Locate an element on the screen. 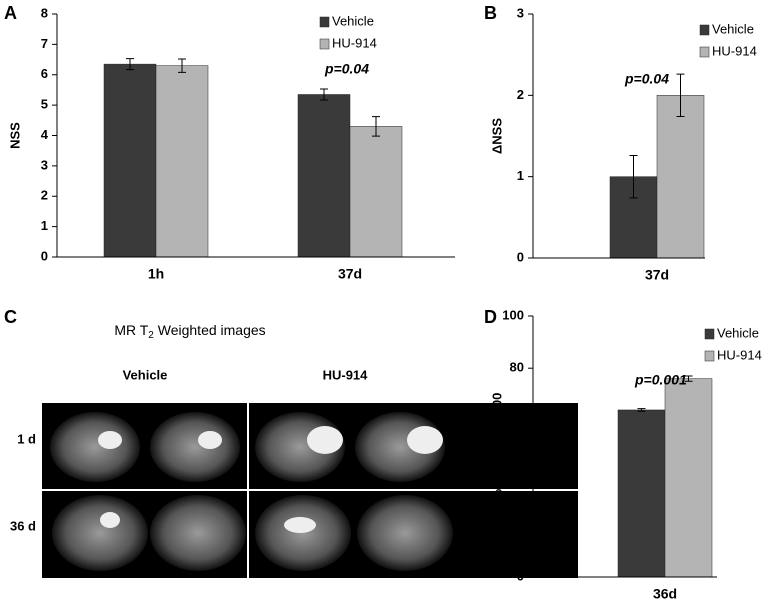 This screenshot has height=610, width=777. y-axis-label: ΔNSS is located at coordinates (496, 136).